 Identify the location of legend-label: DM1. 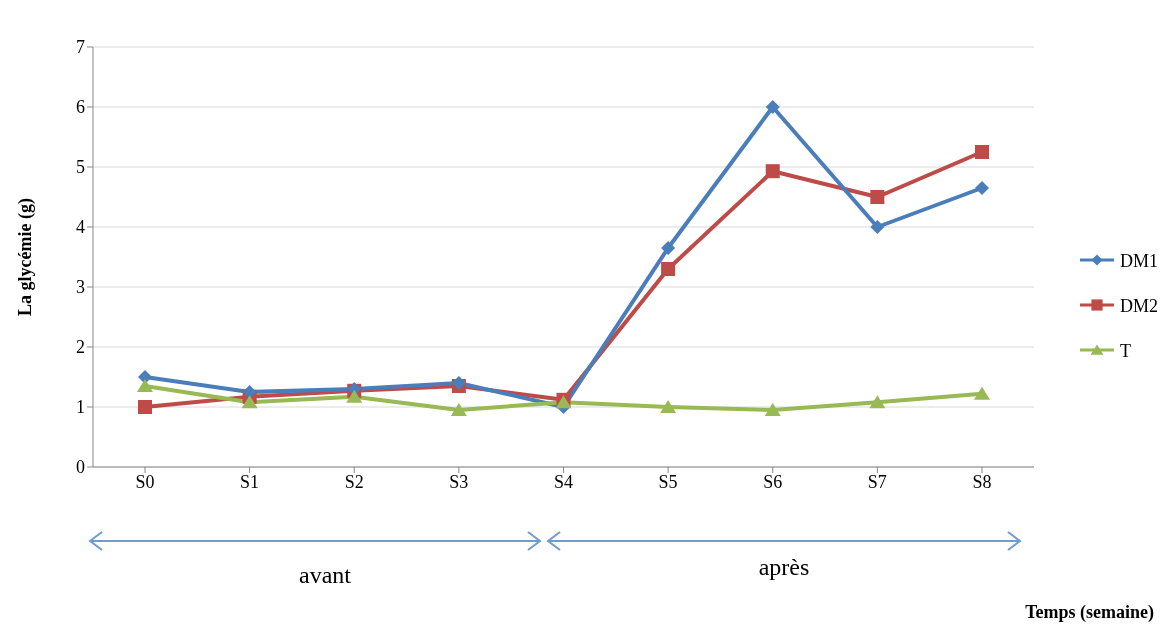
(1138, 261).